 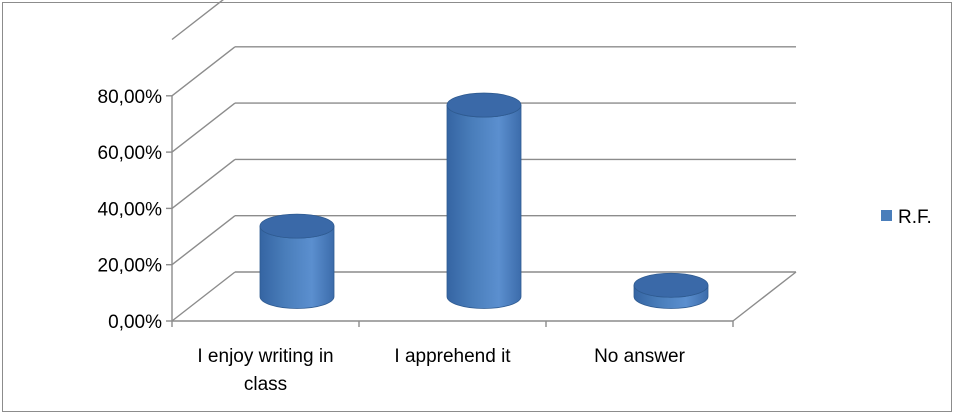 What do you see at coordinates (135, 322) in the screenshot?
I see `y-tick-label: 0,00%` at bounding box center [135, 322].